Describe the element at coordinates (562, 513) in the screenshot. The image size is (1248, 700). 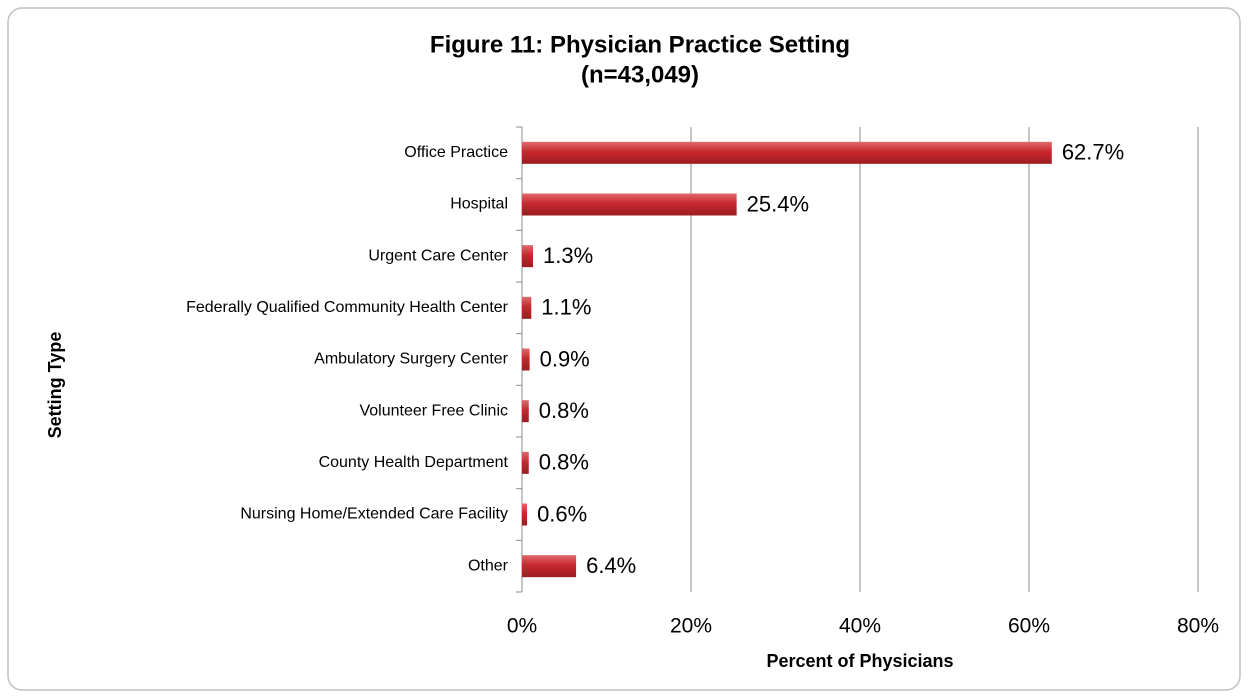
I see `value-label: 0.6%` at that location.